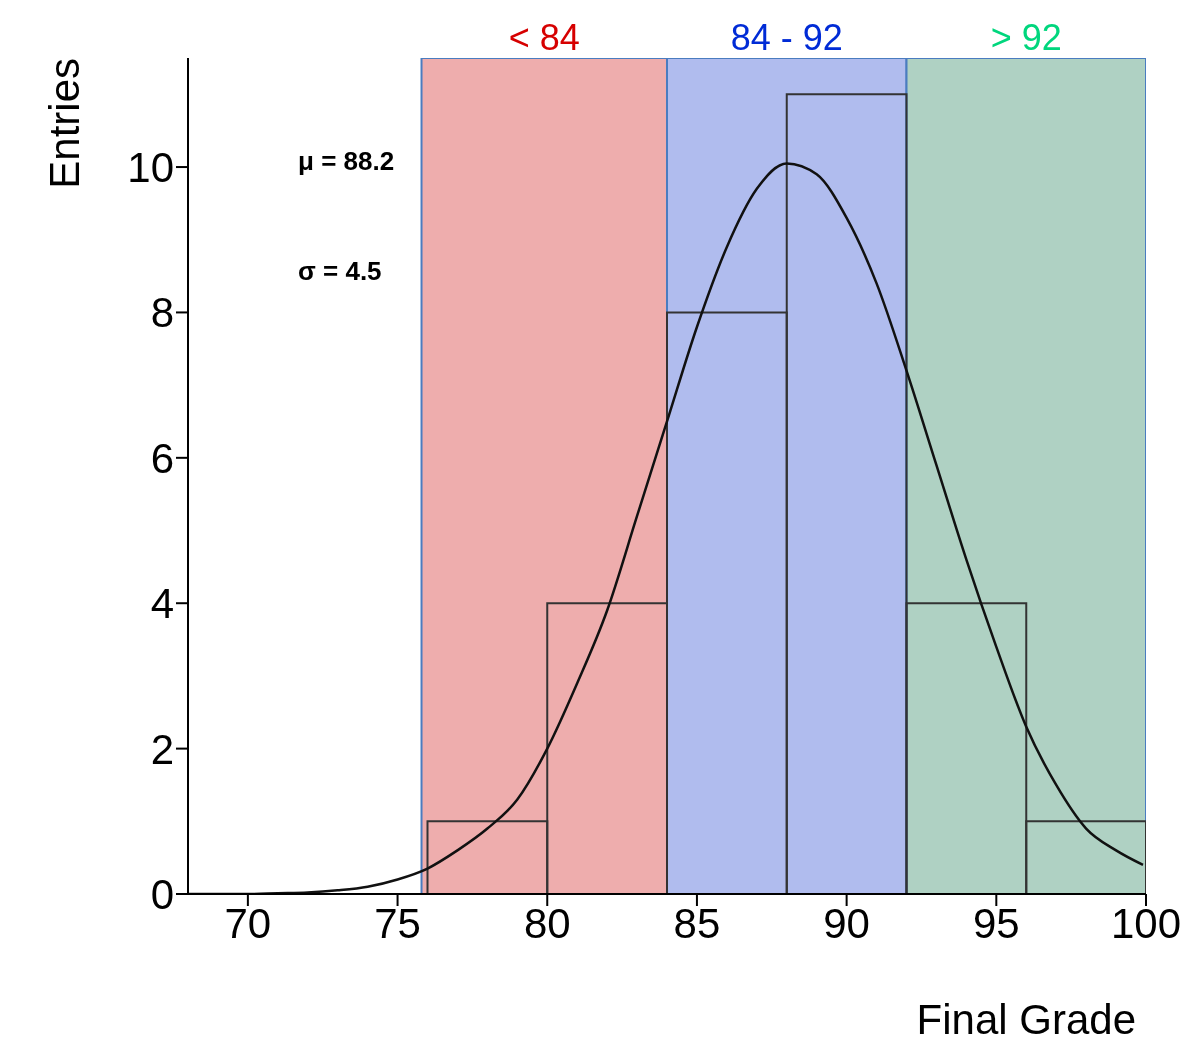  Describe the element at coordinates (340, 271) in the screenshot. I see `annotation: σ = 4.5` at that location.